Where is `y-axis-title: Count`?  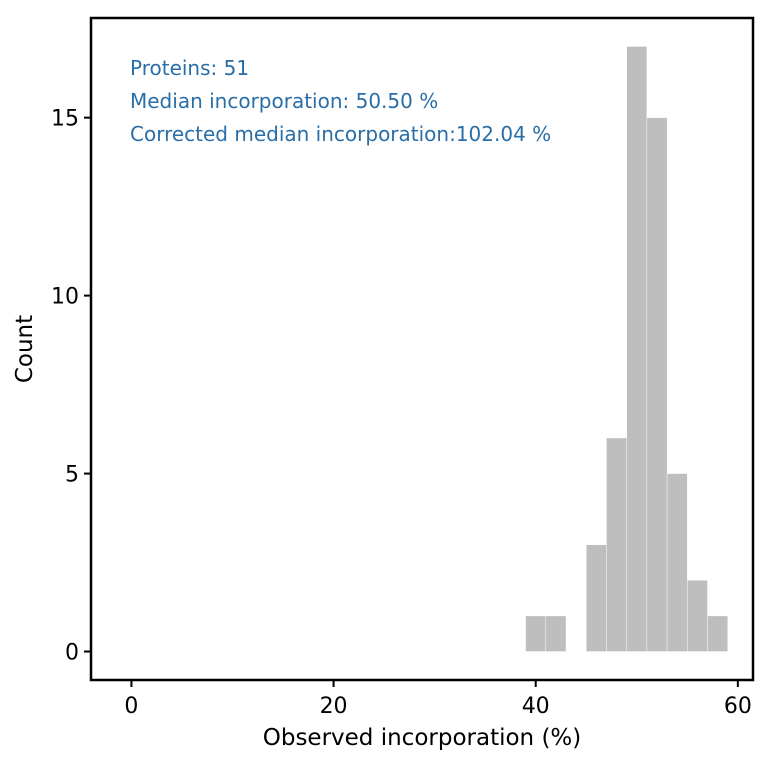 y-axis-title: Count is located at coordinates (25, 349).